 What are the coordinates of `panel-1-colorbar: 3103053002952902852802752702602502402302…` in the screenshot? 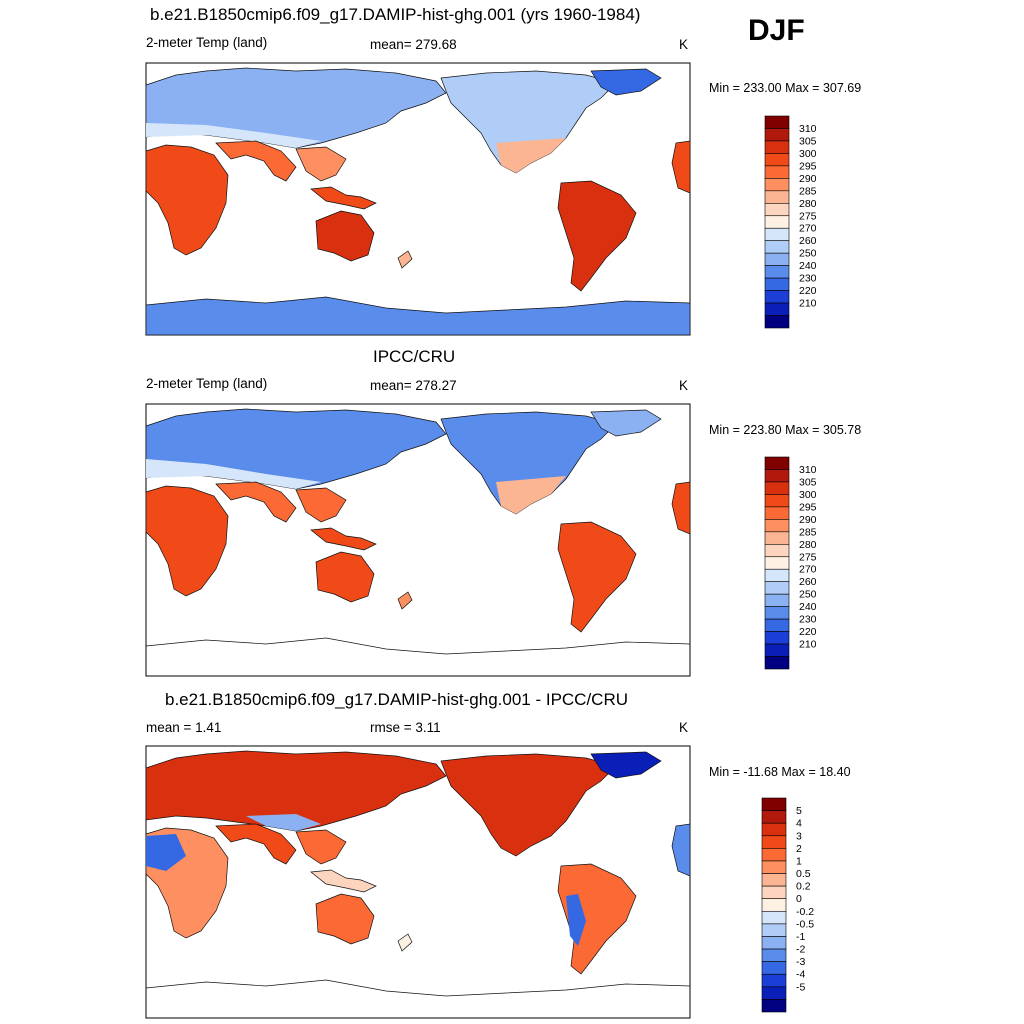 It's located at (790, 222).